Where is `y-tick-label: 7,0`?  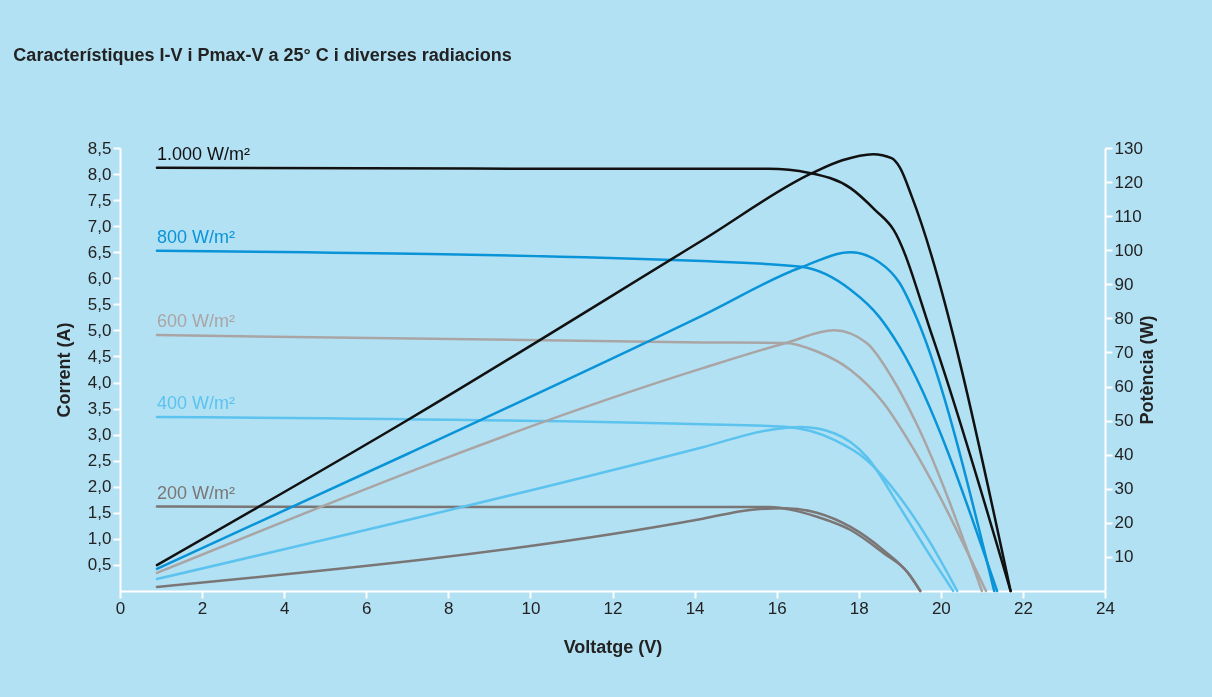
y-tick-label: 7,0 is located at coordinates (99, 226).